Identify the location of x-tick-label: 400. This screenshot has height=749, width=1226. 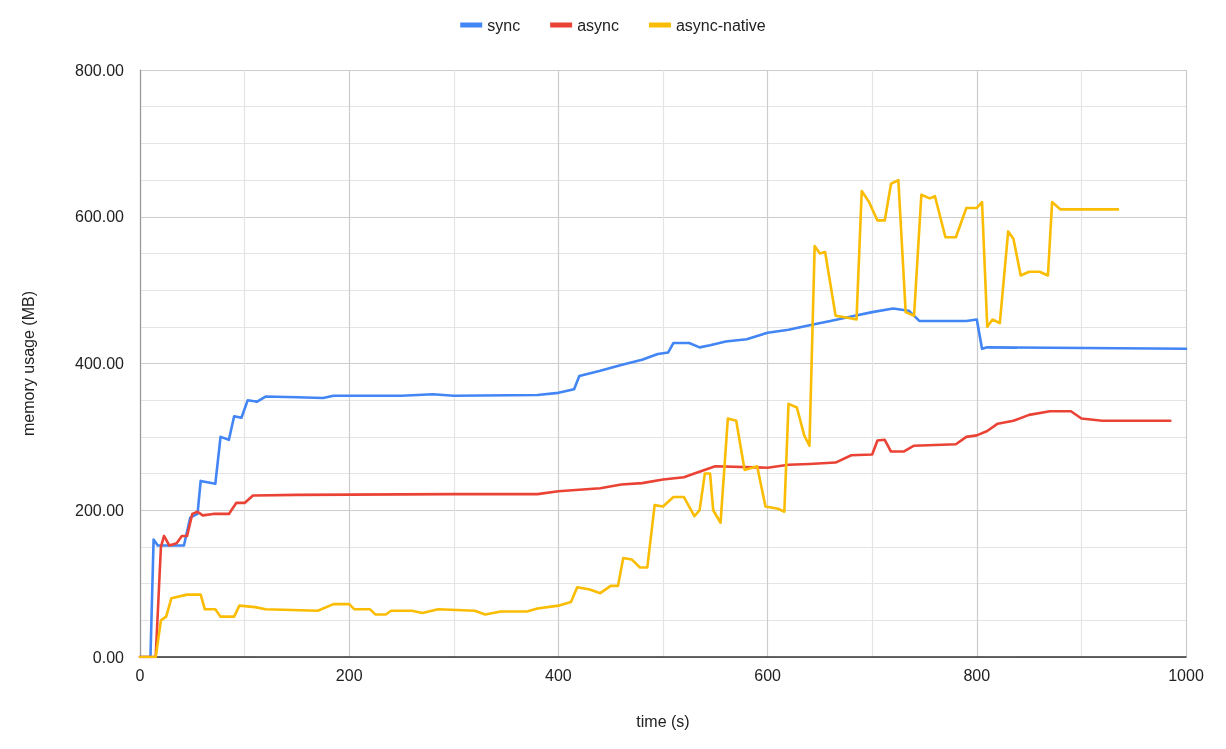
(558, 675).